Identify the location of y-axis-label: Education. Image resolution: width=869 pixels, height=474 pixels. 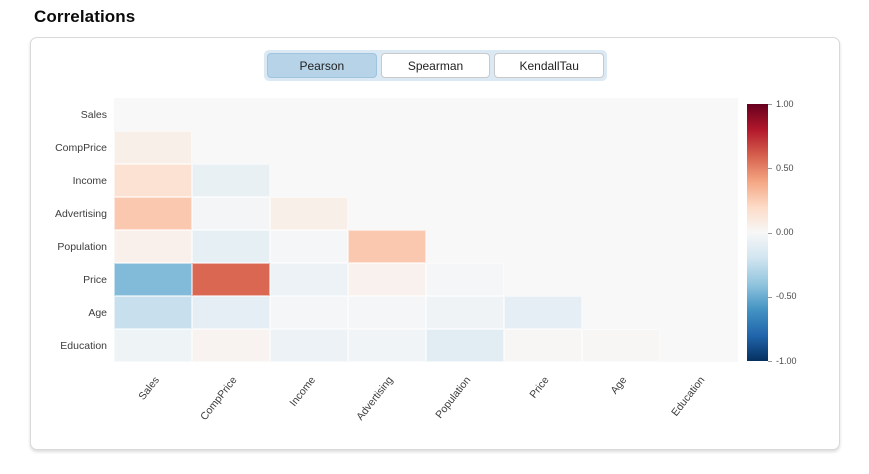
(83, 345).